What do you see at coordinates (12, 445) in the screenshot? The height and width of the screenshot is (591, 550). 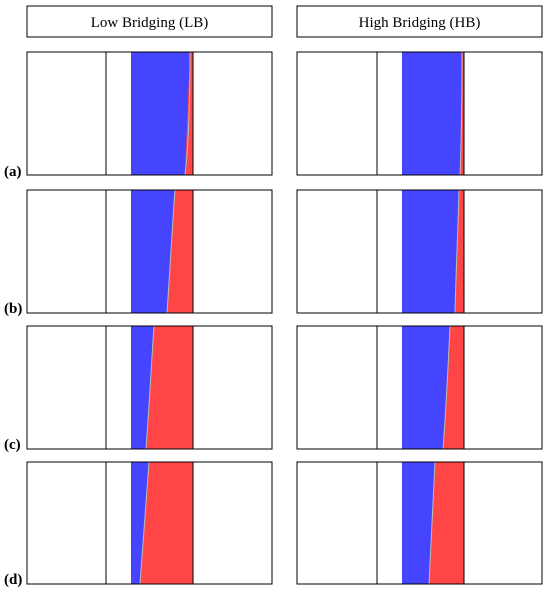 I see `row-label-c: (c)` at bounding box center [12, 445].